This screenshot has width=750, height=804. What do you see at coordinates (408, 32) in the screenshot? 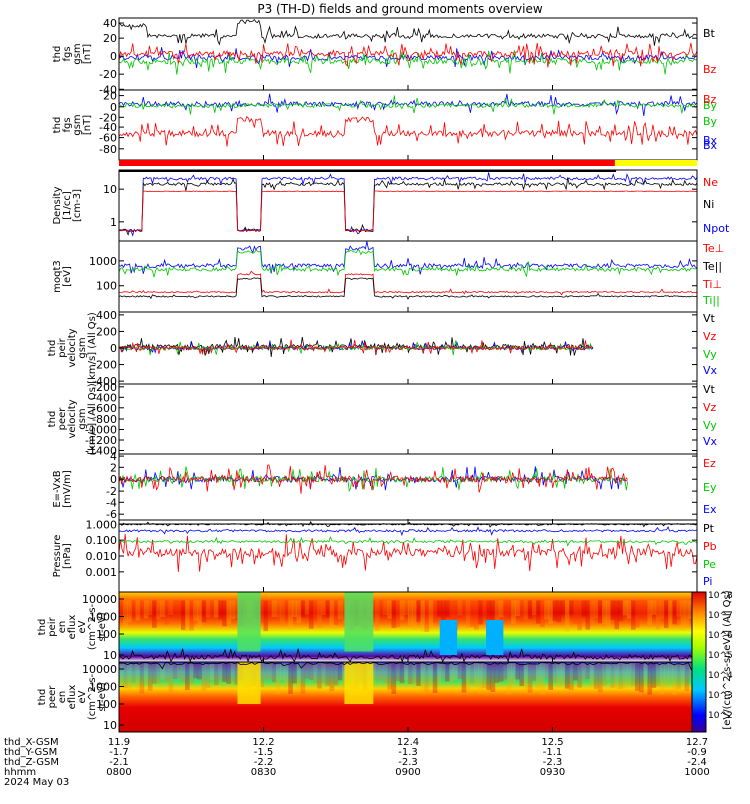
I see `series-Bt` at bounding box center [408, 32].